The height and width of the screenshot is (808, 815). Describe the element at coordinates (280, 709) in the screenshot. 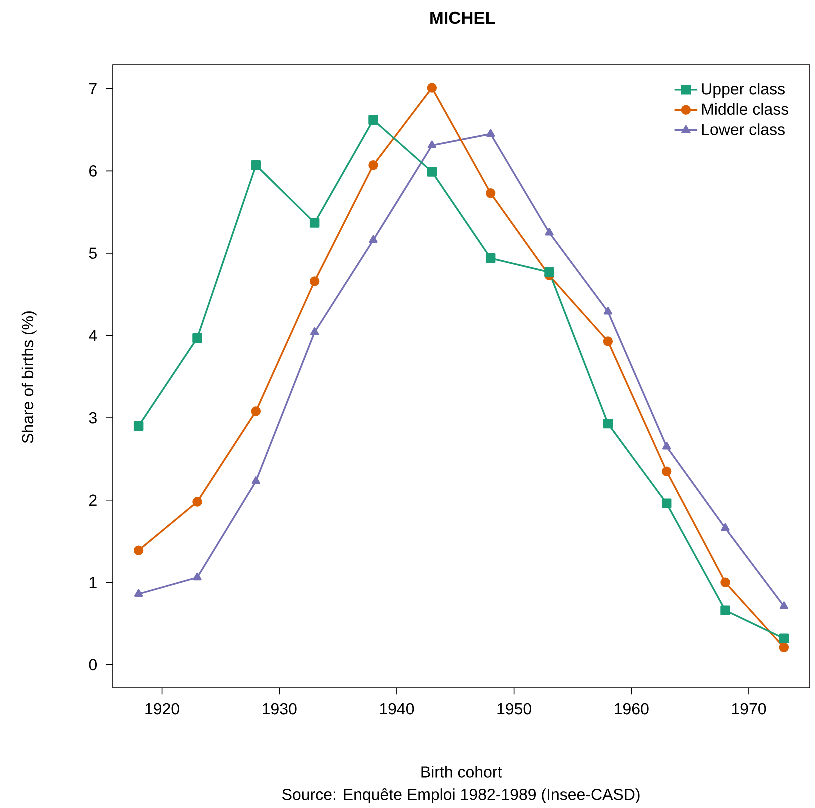

I see `x-tick-label: 1930` at that location.